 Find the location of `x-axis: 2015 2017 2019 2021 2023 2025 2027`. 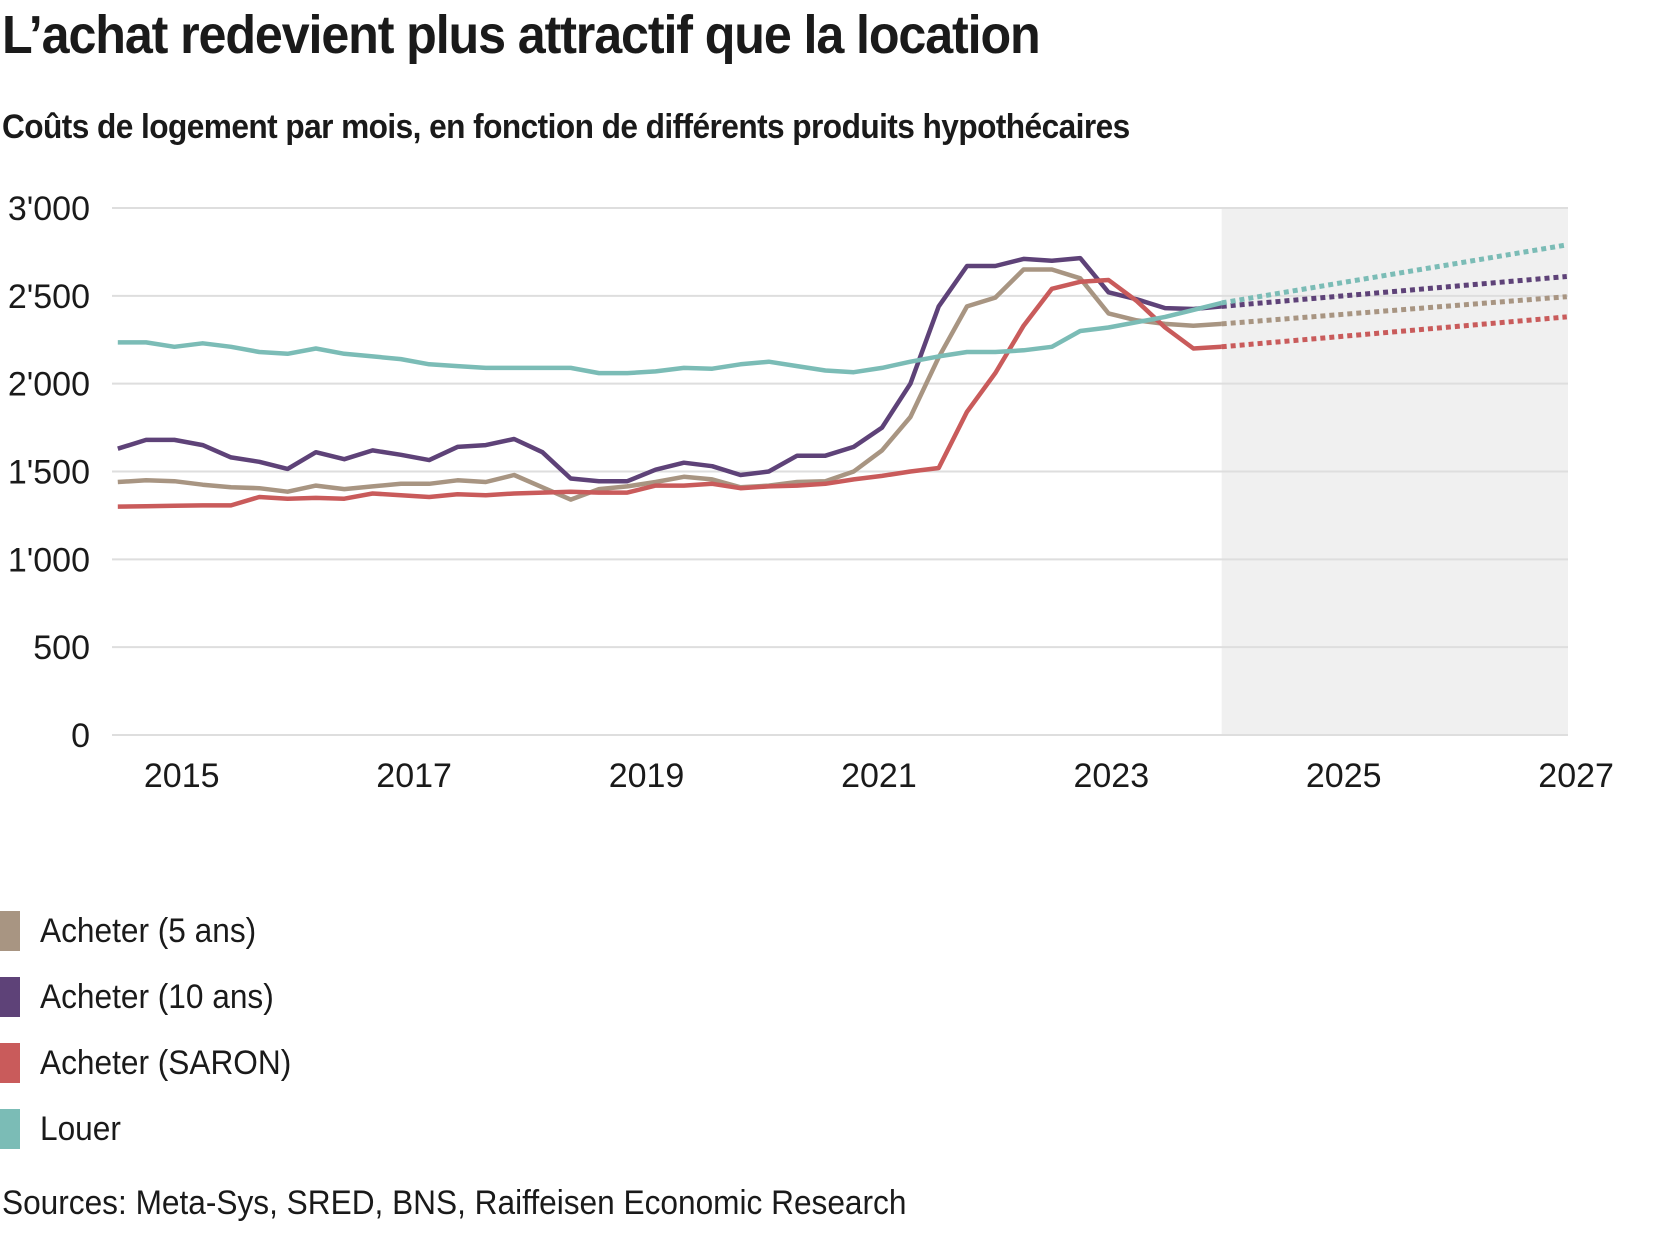

x-axis: 2015 2017 2019 2021 2023 2025 2027 is located at coordinates (879, 776).